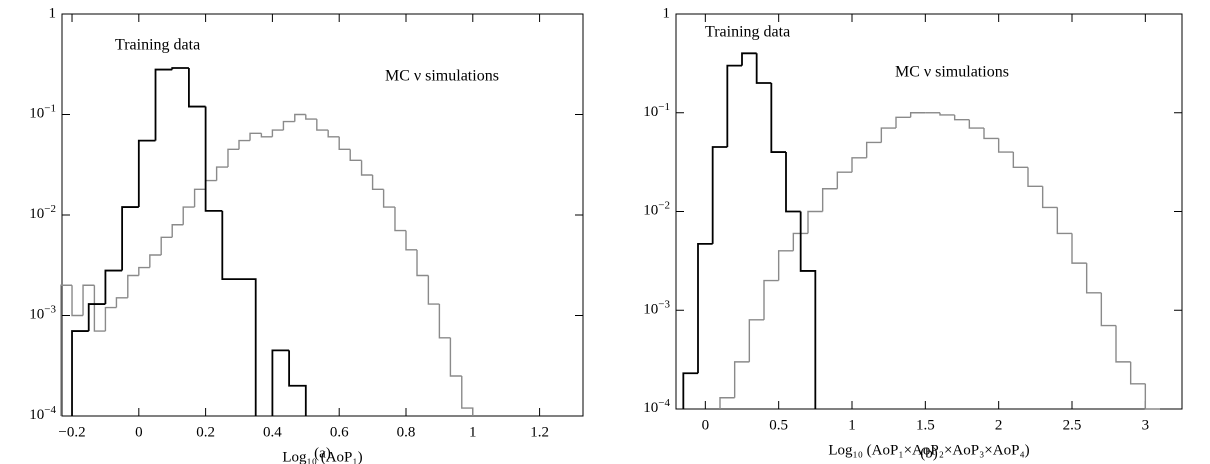 The height and width of the screenshot is (464, 1210). I want to click on y-tick-label: 10⁻¹, so click(656, 110).